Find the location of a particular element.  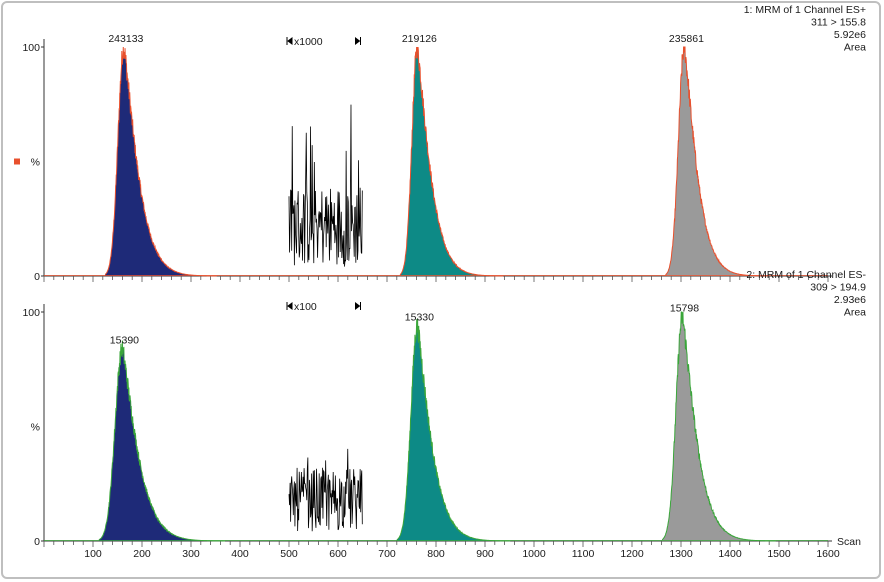

x-tick-label-1600: 1600 is located at coordinates (828, 554).